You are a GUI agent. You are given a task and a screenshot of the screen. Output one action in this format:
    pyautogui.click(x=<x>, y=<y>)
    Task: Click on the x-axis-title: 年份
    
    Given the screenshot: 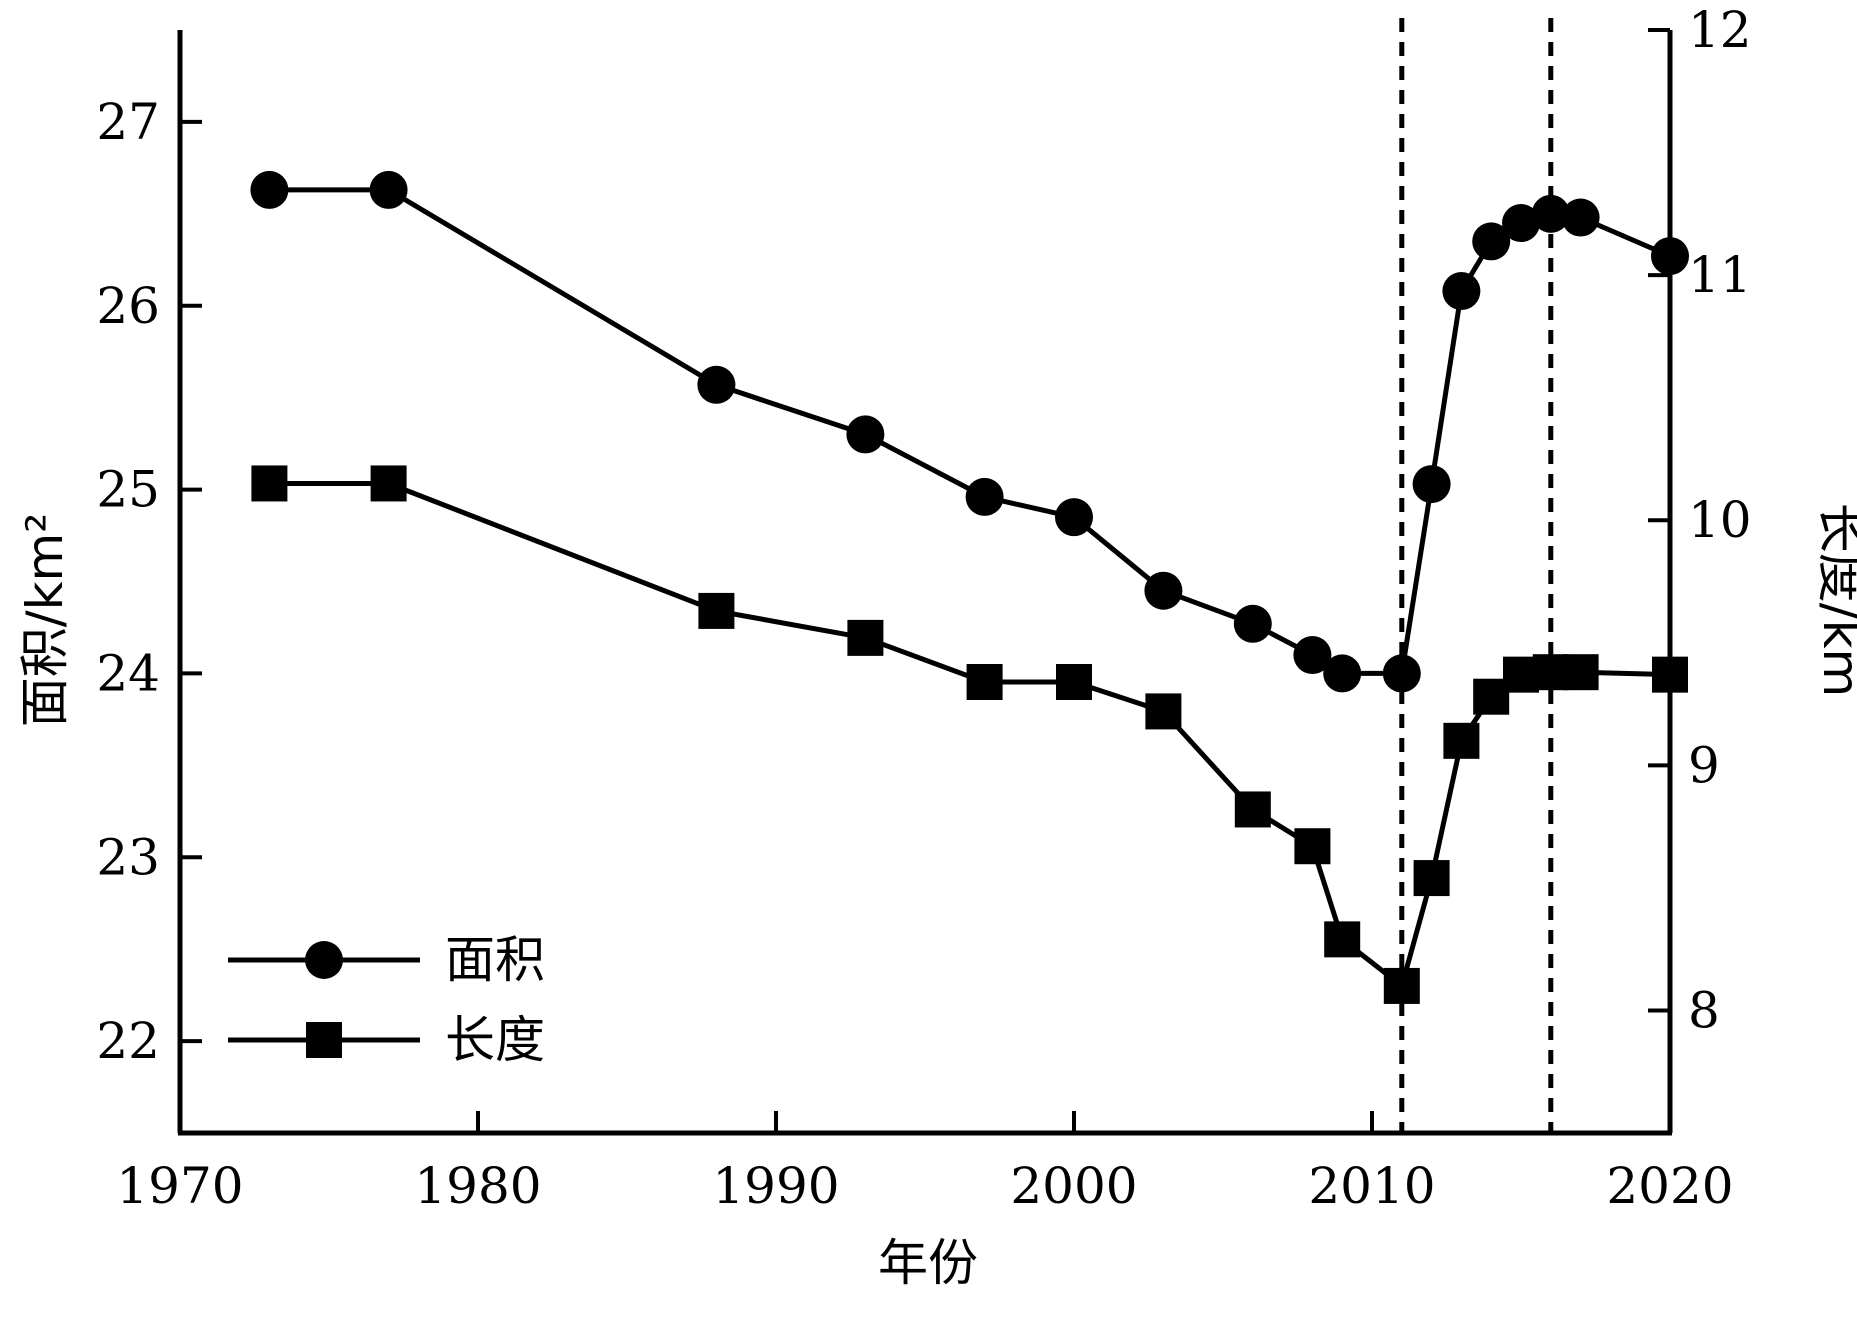 What is the action you would take?
    pyautogui.click(x=928, y=1263)
    